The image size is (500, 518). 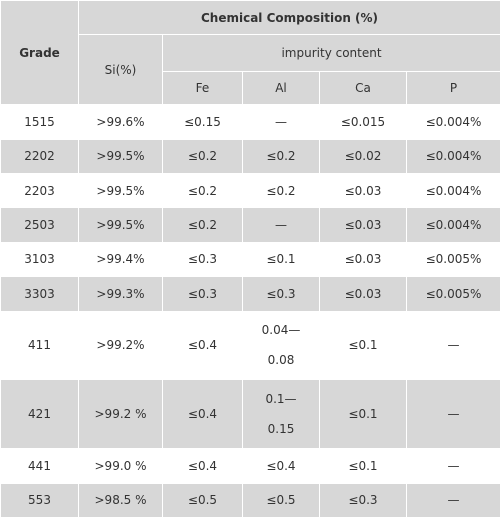 I want to click on ca-header: Ca, so click(x=363, y=88).